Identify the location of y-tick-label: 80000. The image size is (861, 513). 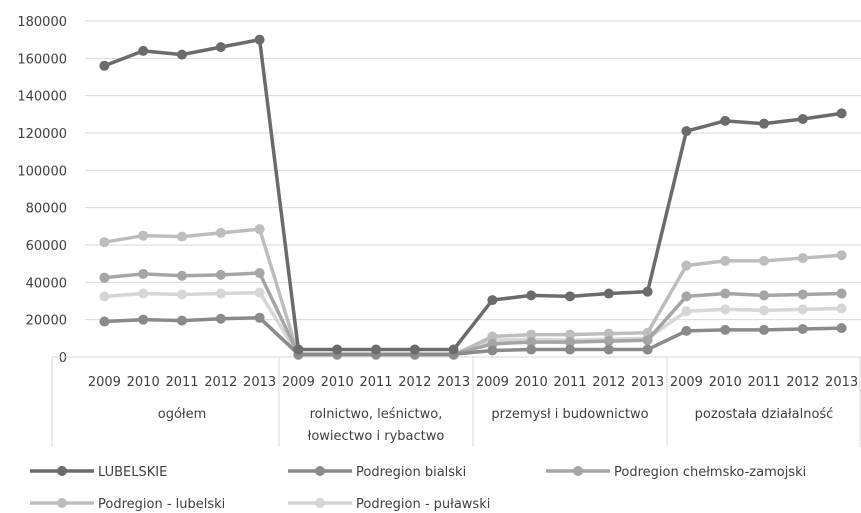
(46, 209).